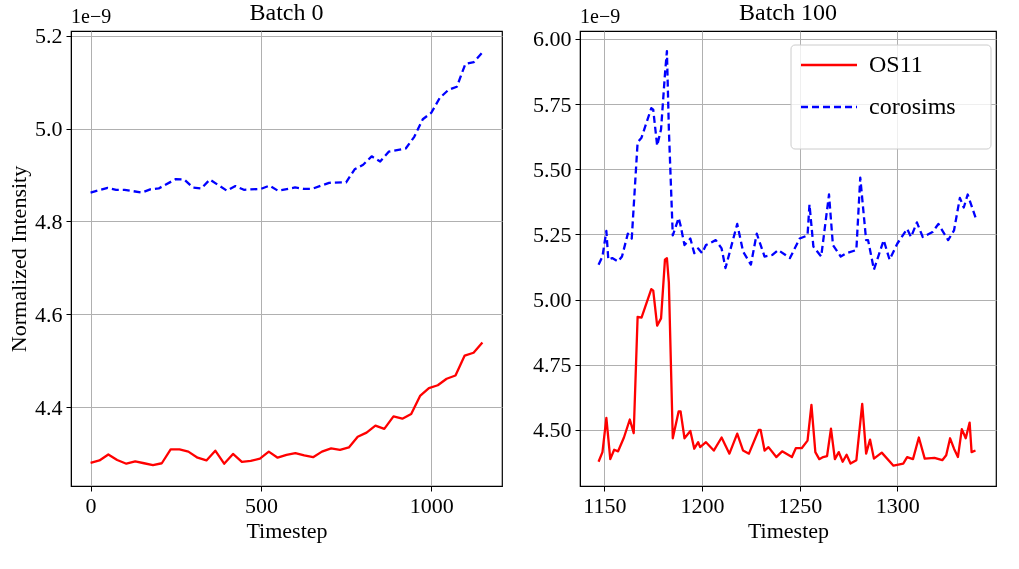  What do you see at coordinates (49, 407) in the screenshot?
I see `y-tick-label: 4.4` at bounding box center [49, 407].